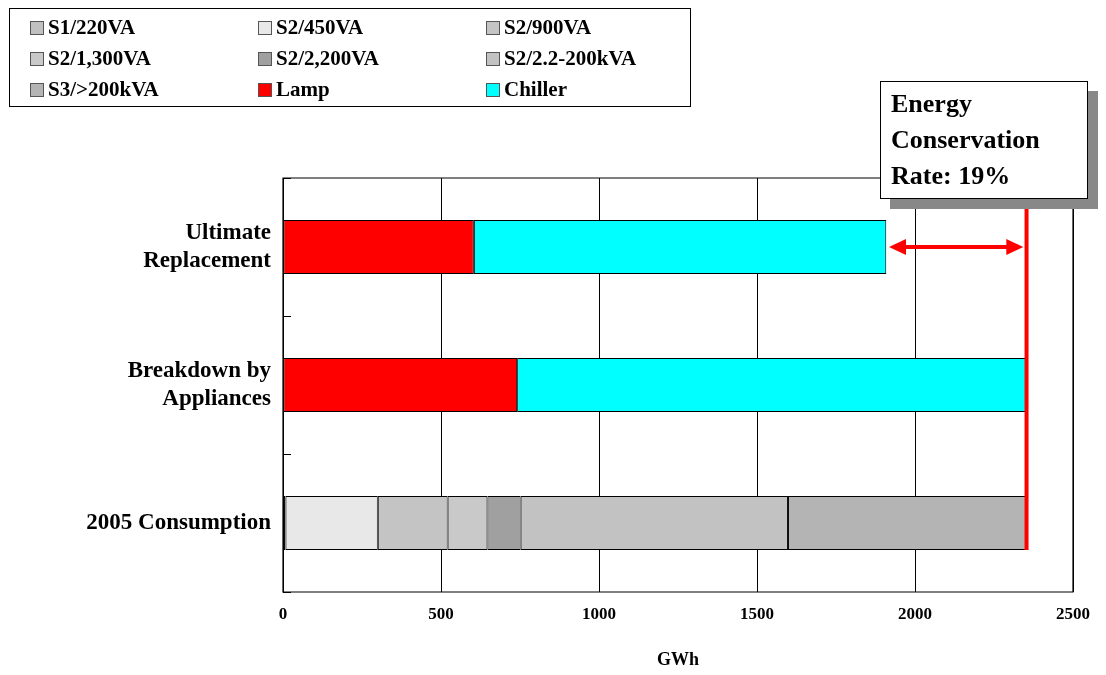  Describe the element at coordinates (320, 27) in the screenshot. I see `legend-label: S2/450VA` at that location.